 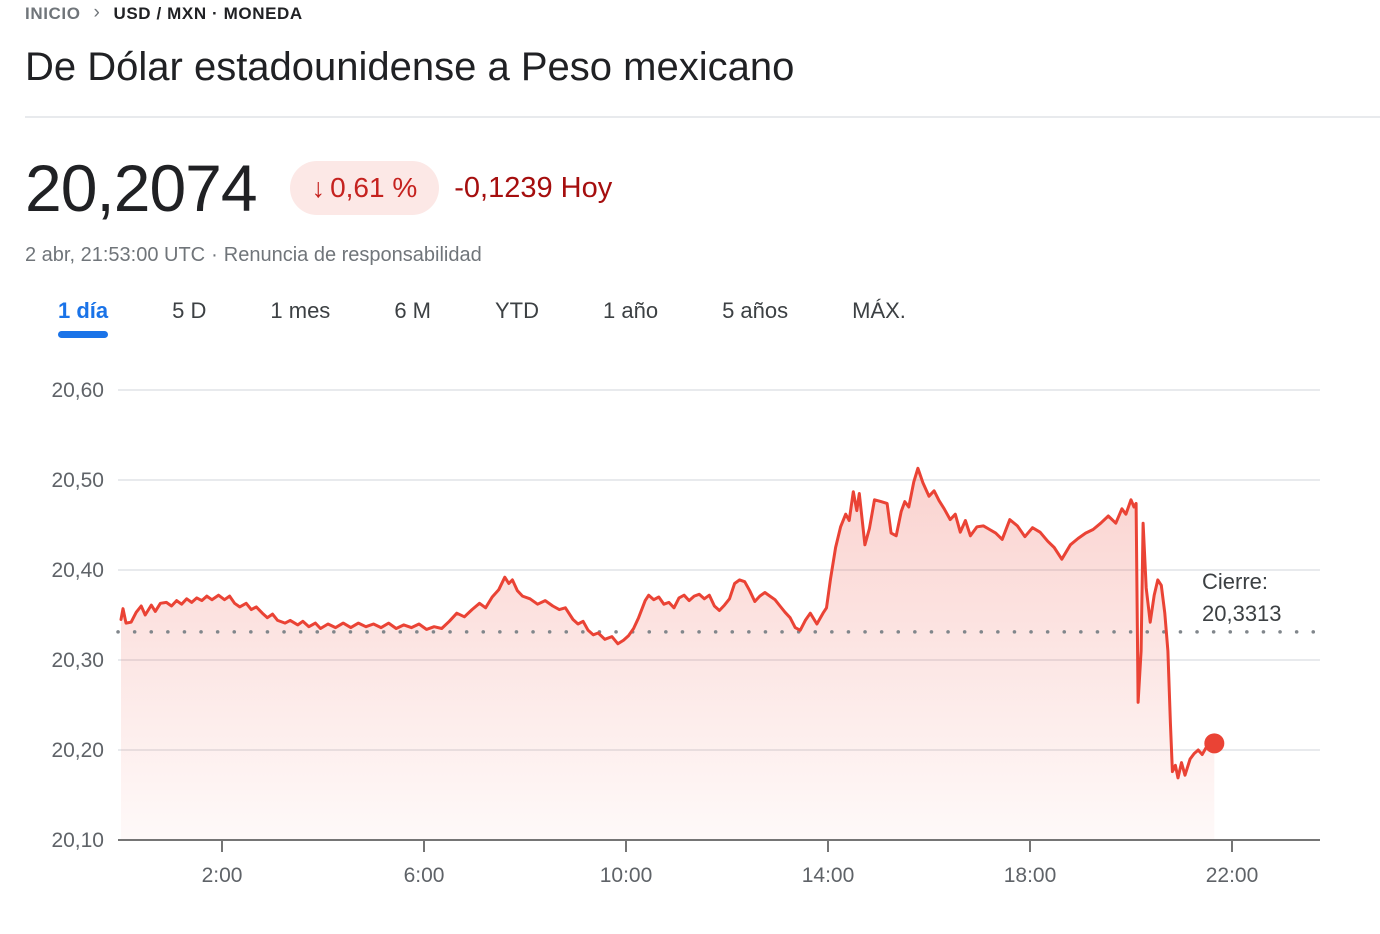 I want to click on page-title: De Dólar estadounidense a Peso mexicano, so click(x=410, y=67).